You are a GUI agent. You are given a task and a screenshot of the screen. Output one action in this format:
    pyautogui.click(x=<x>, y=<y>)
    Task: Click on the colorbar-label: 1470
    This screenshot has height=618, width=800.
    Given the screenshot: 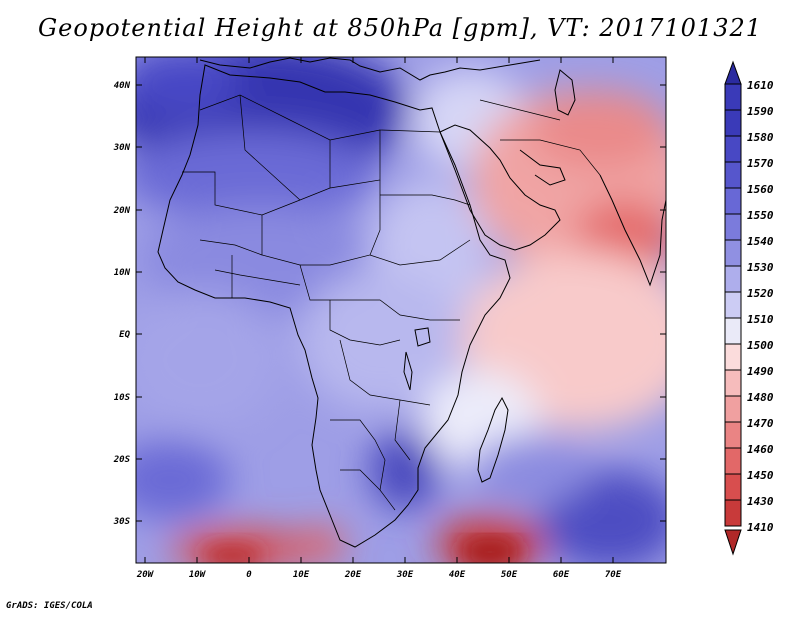 What is the action you would take?
    pyautogui.click(x=760, y=423)
    